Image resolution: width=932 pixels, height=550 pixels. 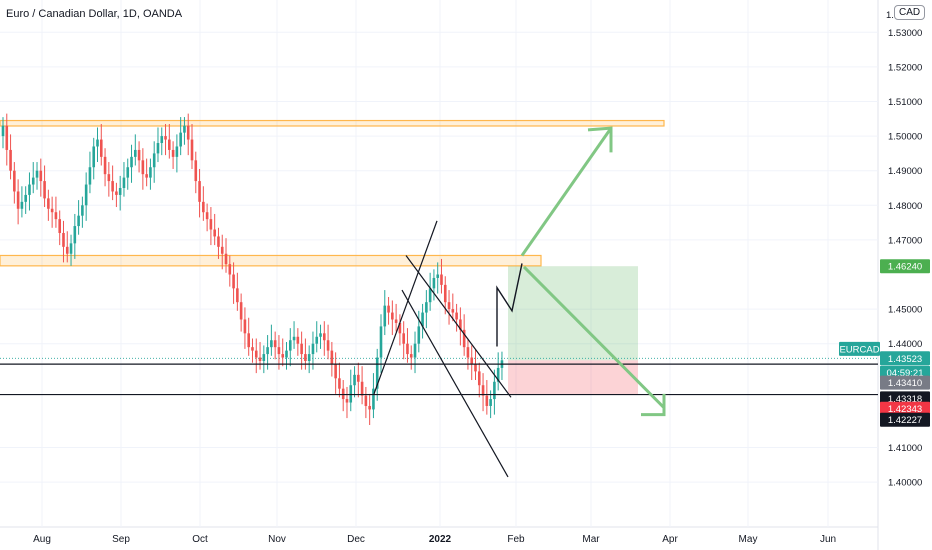 What do you see at coordinates (905, 102) in the screenshot?
I see `price-tick-label: 1.51000` at bounding box center [905, 102].